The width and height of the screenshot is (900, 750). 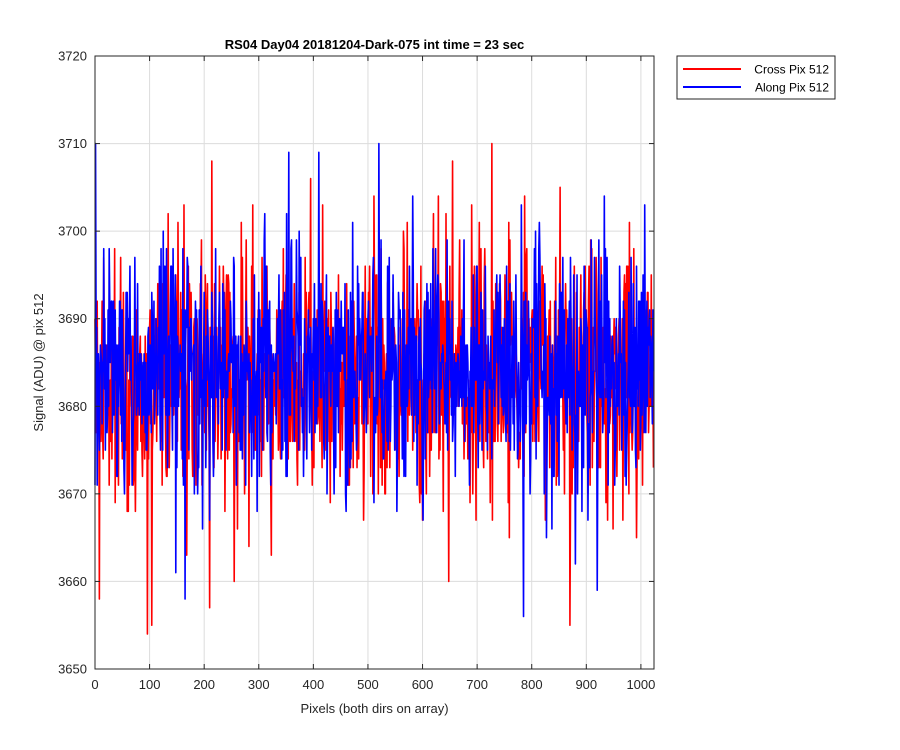 What do you see at coordinates (586, 684) in the screenshot?
I see `x-tick-label: 900` at bounding box center [586, 684].